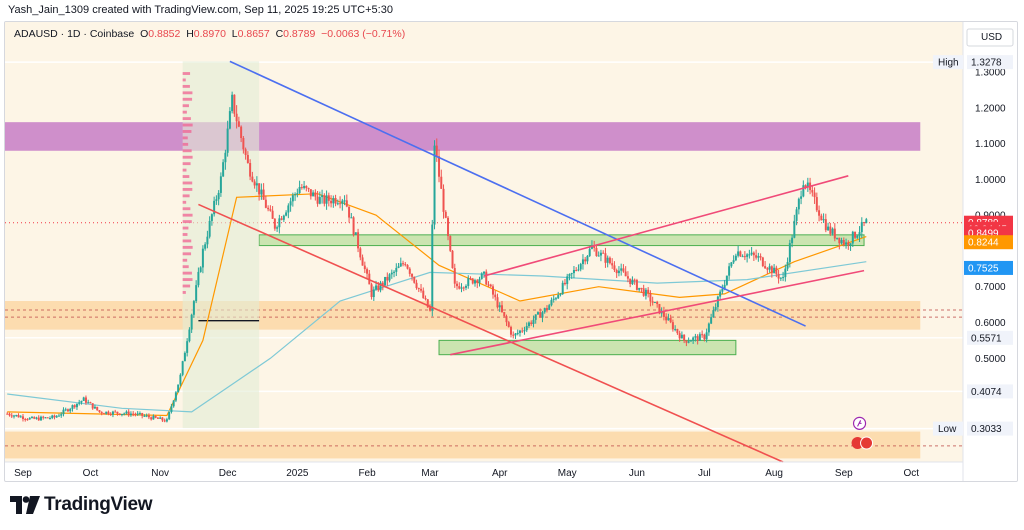 The width and height of the screenshot is (1024, 530). Describe the element at coordinates (74, 34) in the screenshot. I see `symbol-label: ADAUSD · 1D · Coinbase` at that location.